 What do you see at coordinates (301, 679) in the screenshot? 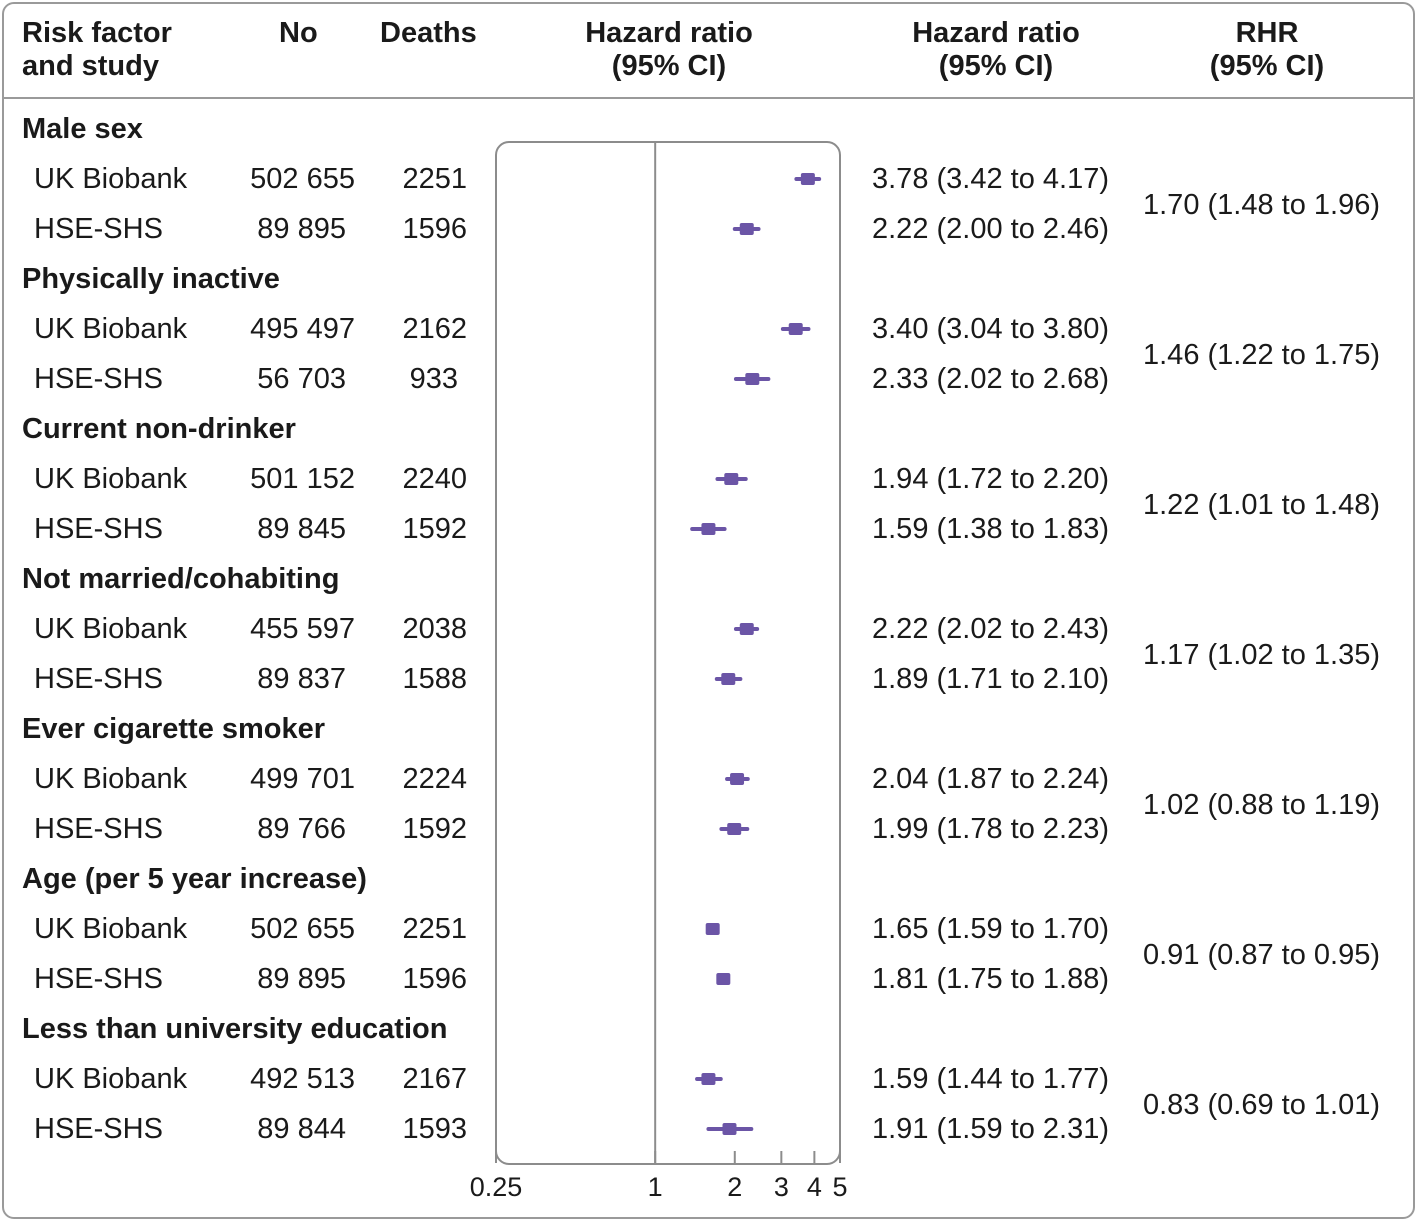
I see `n-value: 89 837` at bounding box center [301, 679].